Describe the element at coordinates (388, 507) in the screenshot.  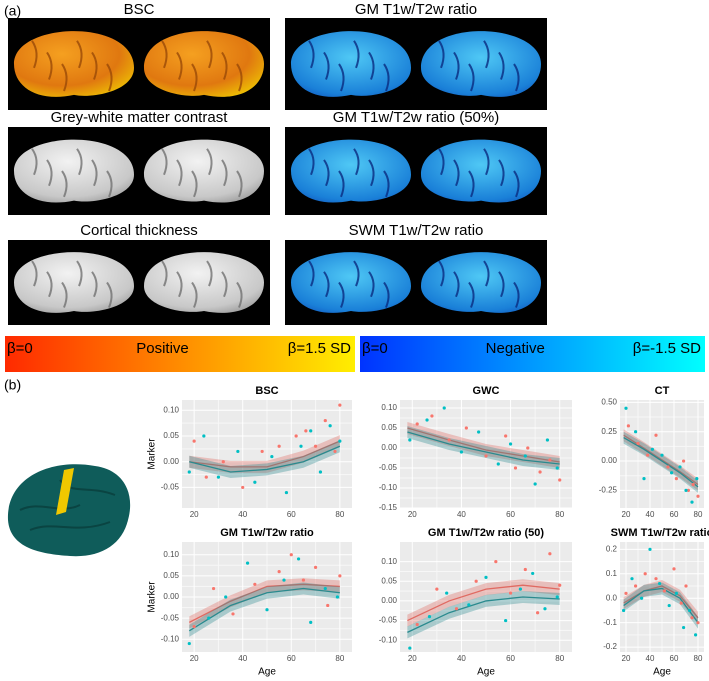
I see `y-tick-label: -0.15` at that location.